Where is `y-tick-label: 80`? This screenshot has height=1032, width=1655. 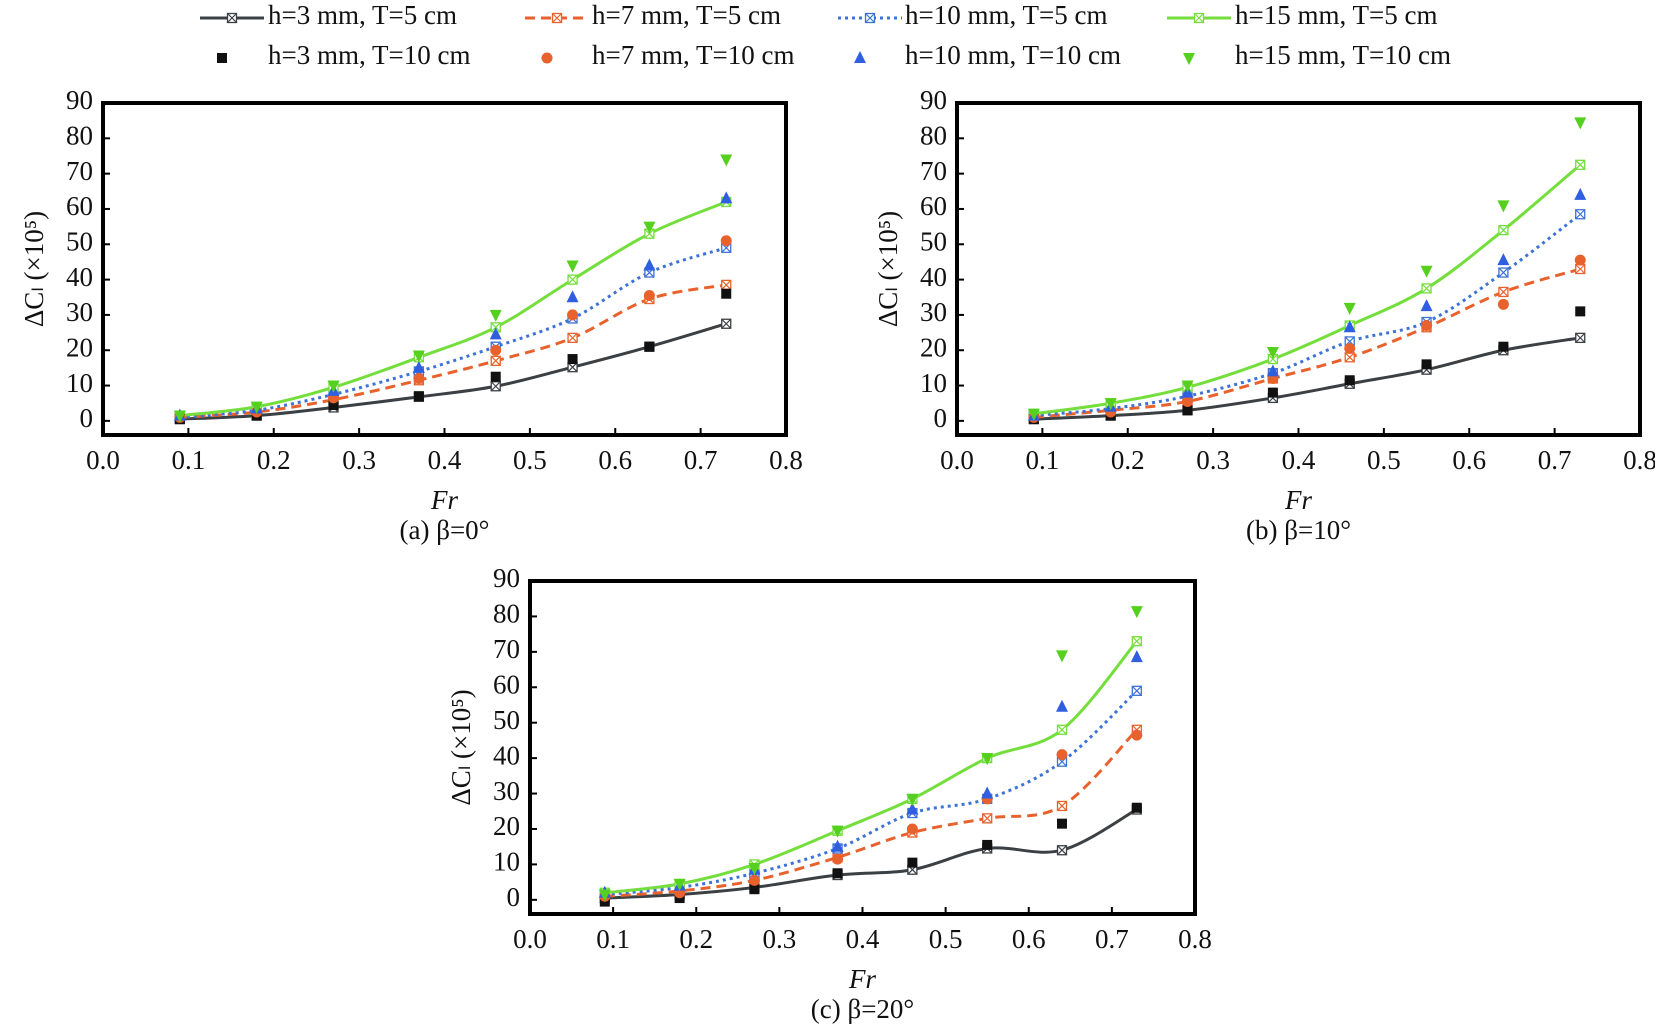
y-tick-label: 80 is located at coordinates (506, 614).